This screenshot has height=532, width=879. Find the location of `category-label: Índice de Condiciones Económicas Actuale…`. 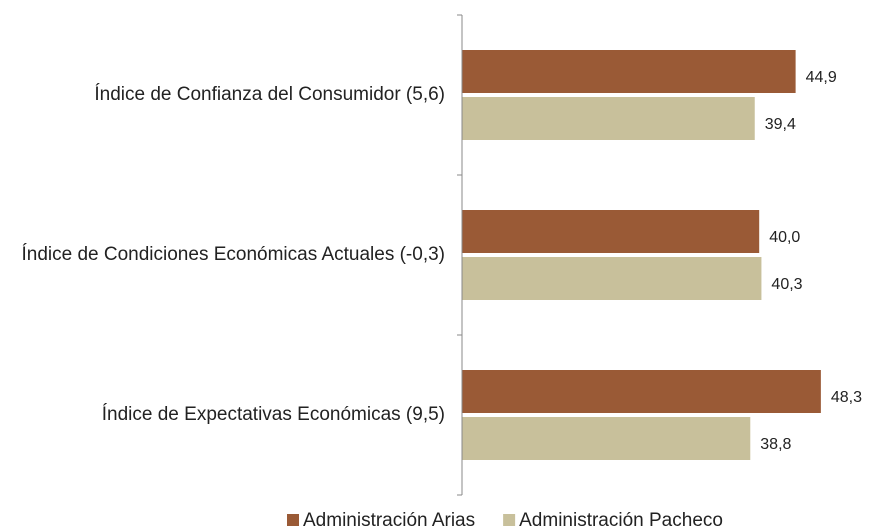

category-label: Índice de Condiciones Económicas Actuale… is located at coordinates (225, 255).